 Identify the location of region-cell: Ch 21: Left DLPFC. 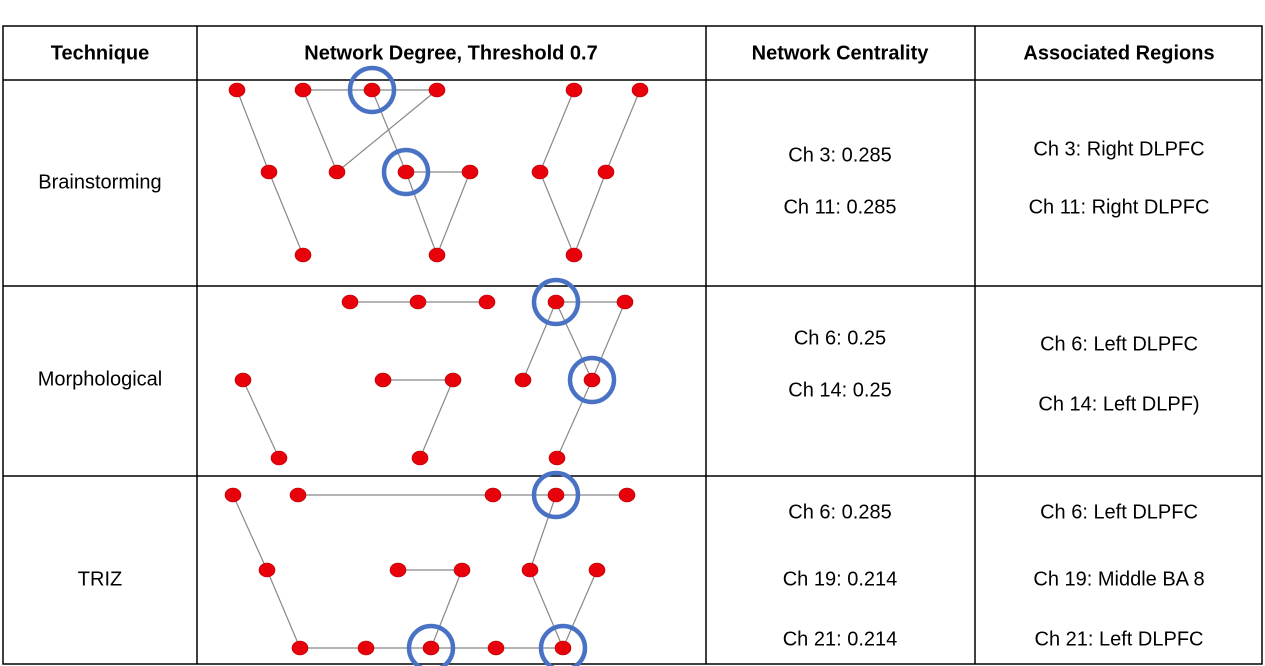
(1119, 639).